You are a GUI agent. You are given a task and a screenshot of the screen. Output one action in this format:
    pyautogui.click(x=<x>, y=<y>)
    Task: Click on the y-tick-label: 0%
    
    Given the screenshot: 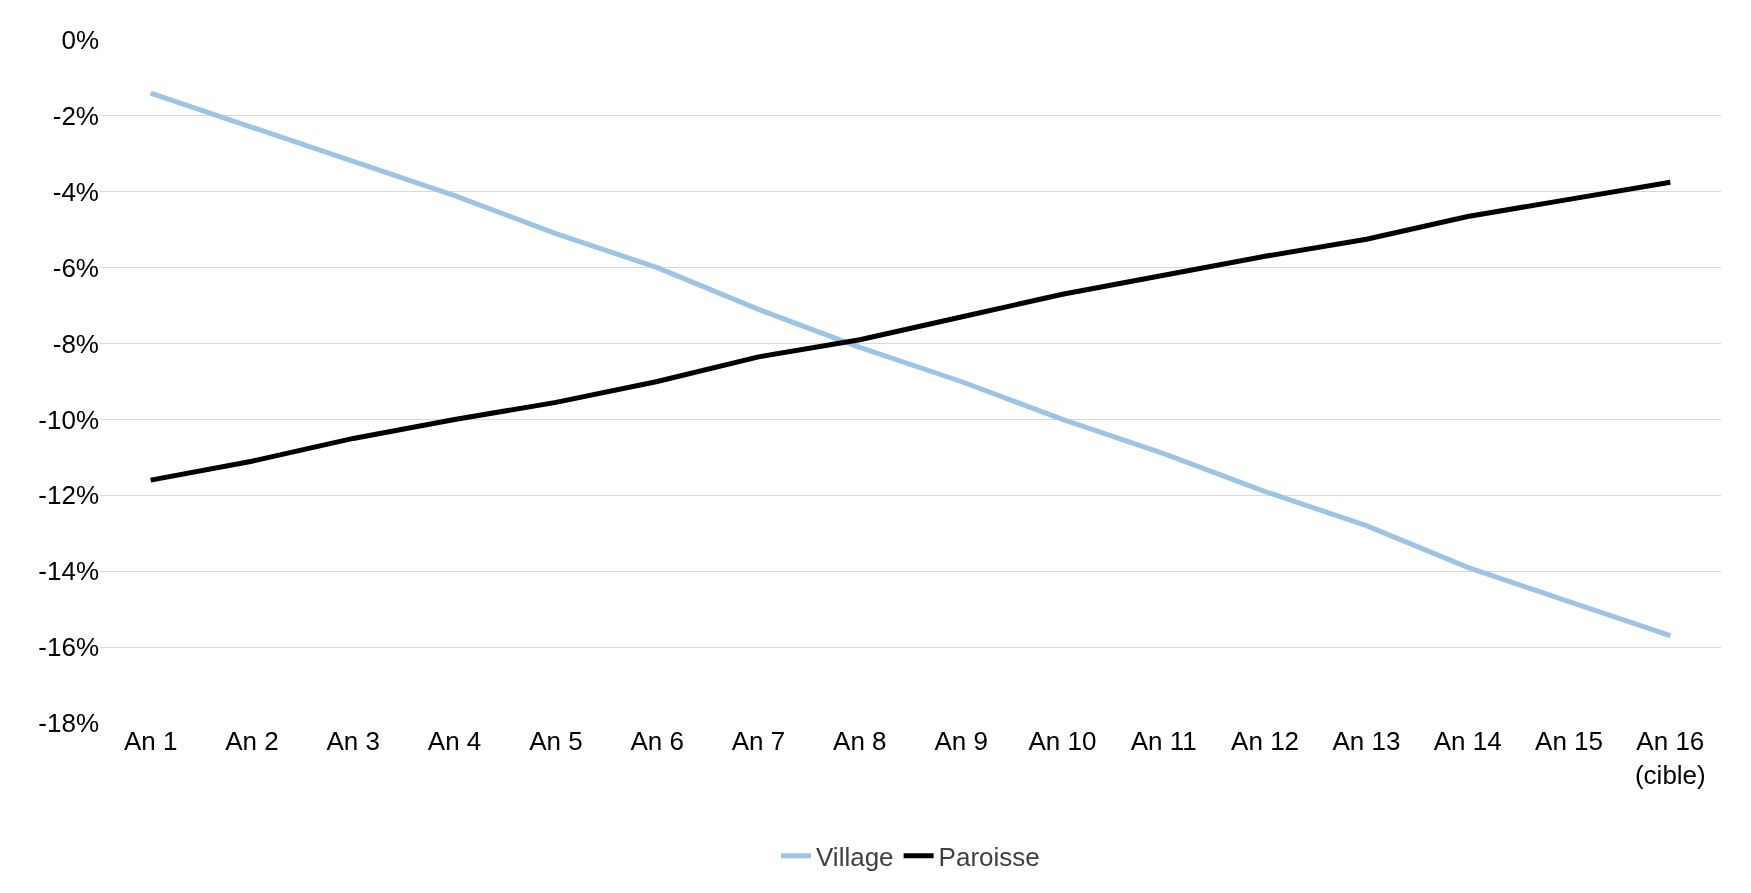 What is the action you would take?
    pyautogui.click(x=80, y=40)
    